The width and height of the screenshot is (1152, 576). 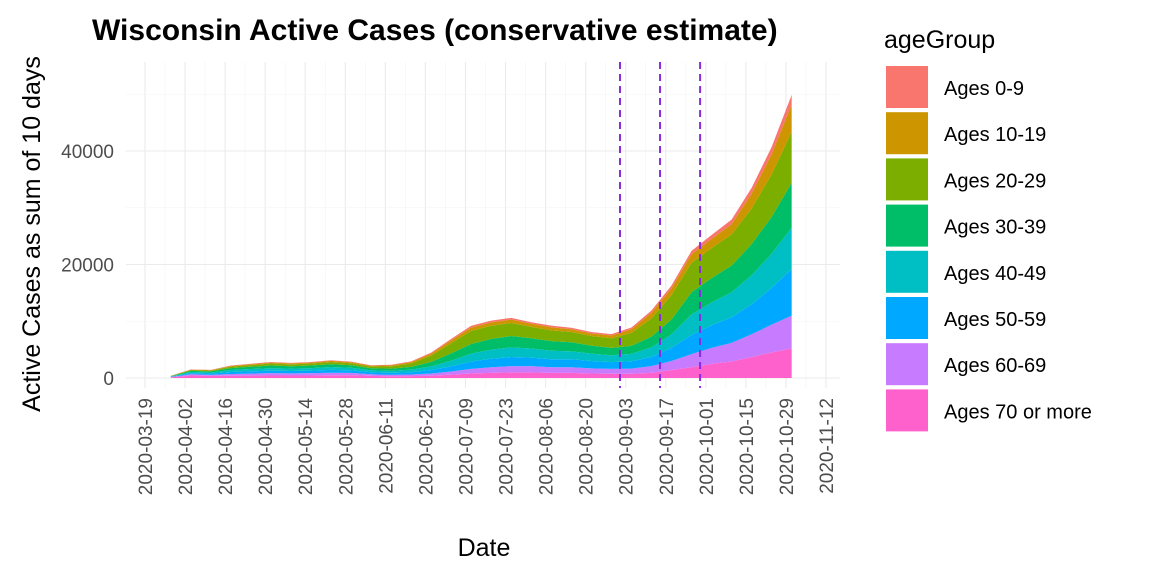 What do you see at coordinates (995, 274) in the screenshot?
I see `legend-label: Ages 40-49` at bounding box center [995, 274].